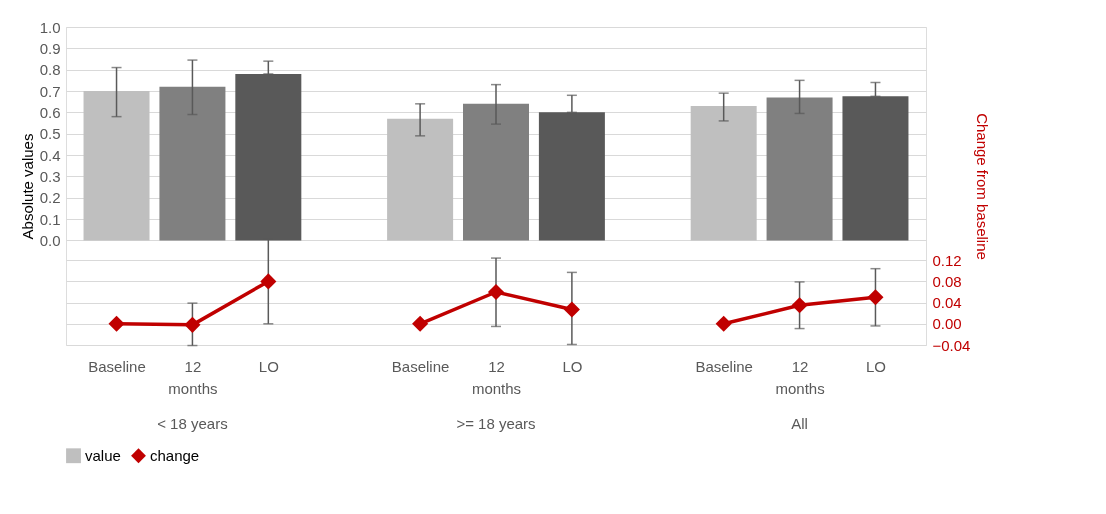 The height and width of the screenshot is (514, 1106). What do you see at coordinates (50, 70) in the screenshot?
I see `y-tick-label: 0.8` at bounding box center [50, 70].